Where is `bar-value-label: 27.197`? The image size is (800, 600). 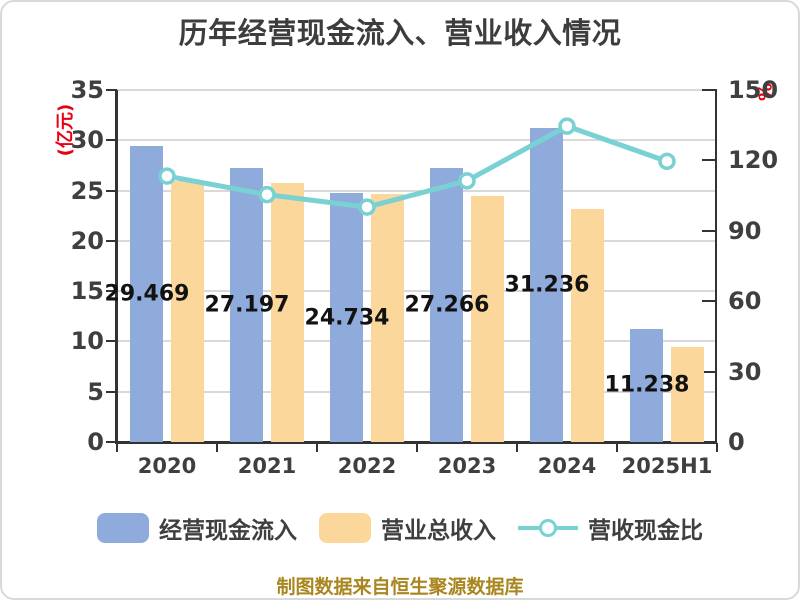 bar-value-label: 27.197 is located at coordinates (247, 305).